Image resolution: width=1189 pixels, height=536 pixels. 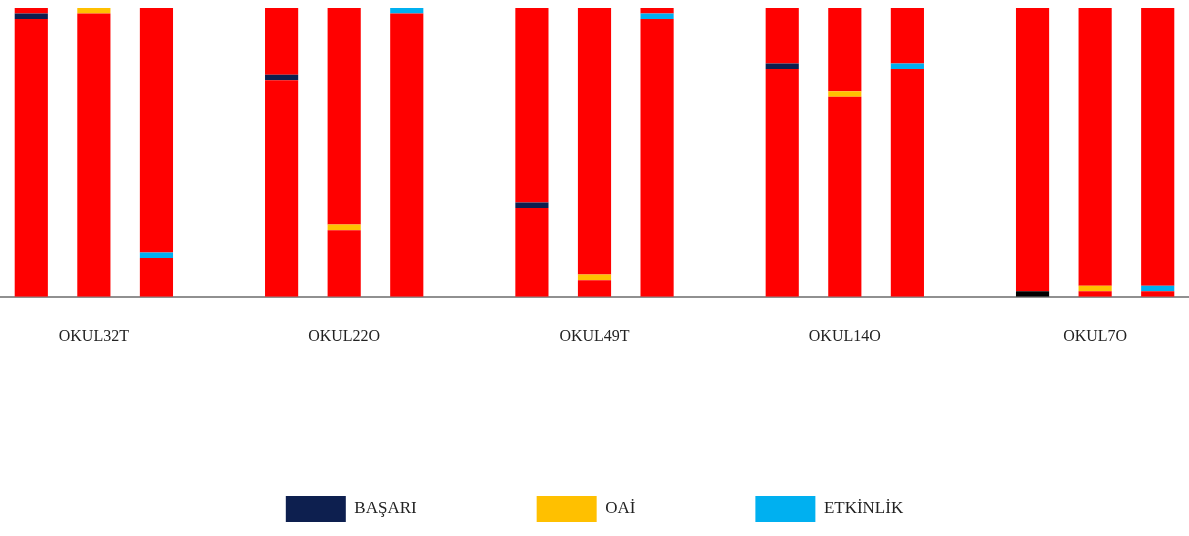 What do you see at coordinates (863, 508) in the screenshot?
I see `legend-label: ETKİNLİK` at bounding box center [863, 508].